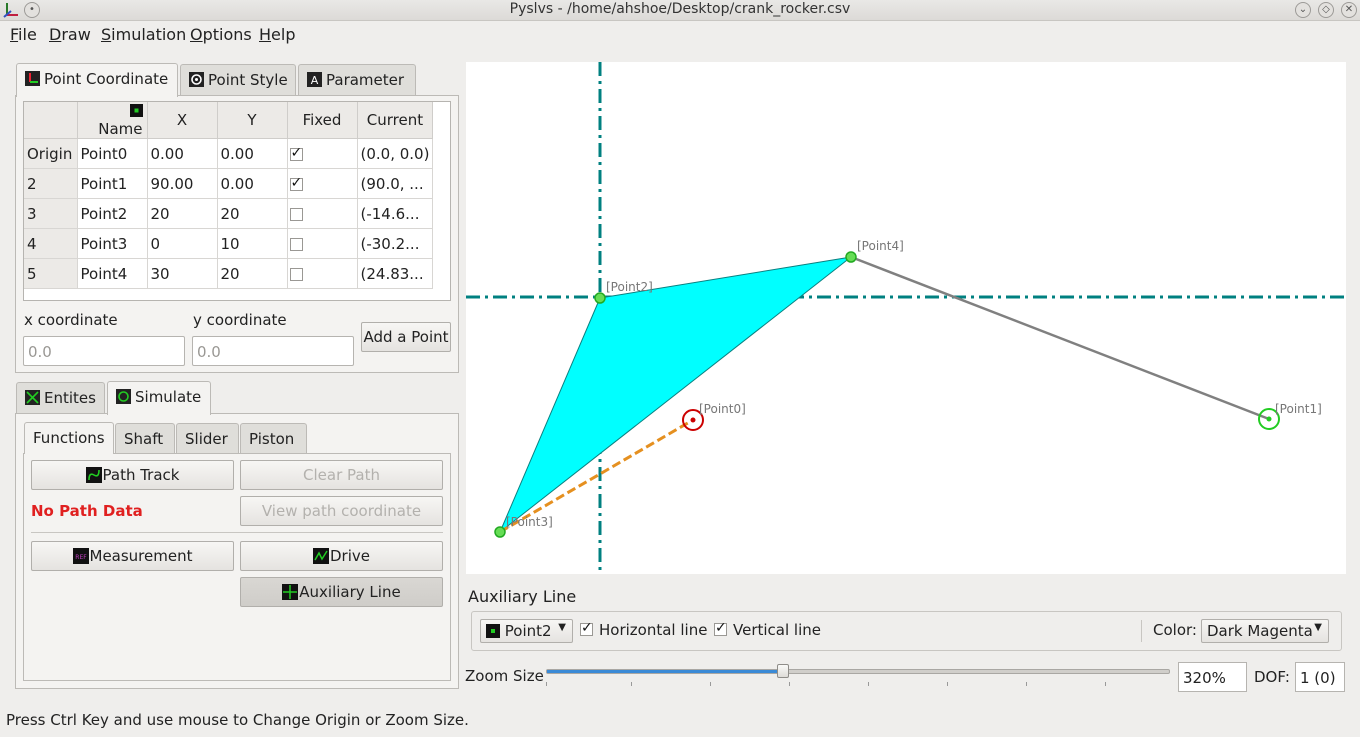 This screenshot has width=1360, height=737. What do you see at coordinates (1060, 338) in the screenshot?
I see `rocker-link` at bounding box center [1060, 338].